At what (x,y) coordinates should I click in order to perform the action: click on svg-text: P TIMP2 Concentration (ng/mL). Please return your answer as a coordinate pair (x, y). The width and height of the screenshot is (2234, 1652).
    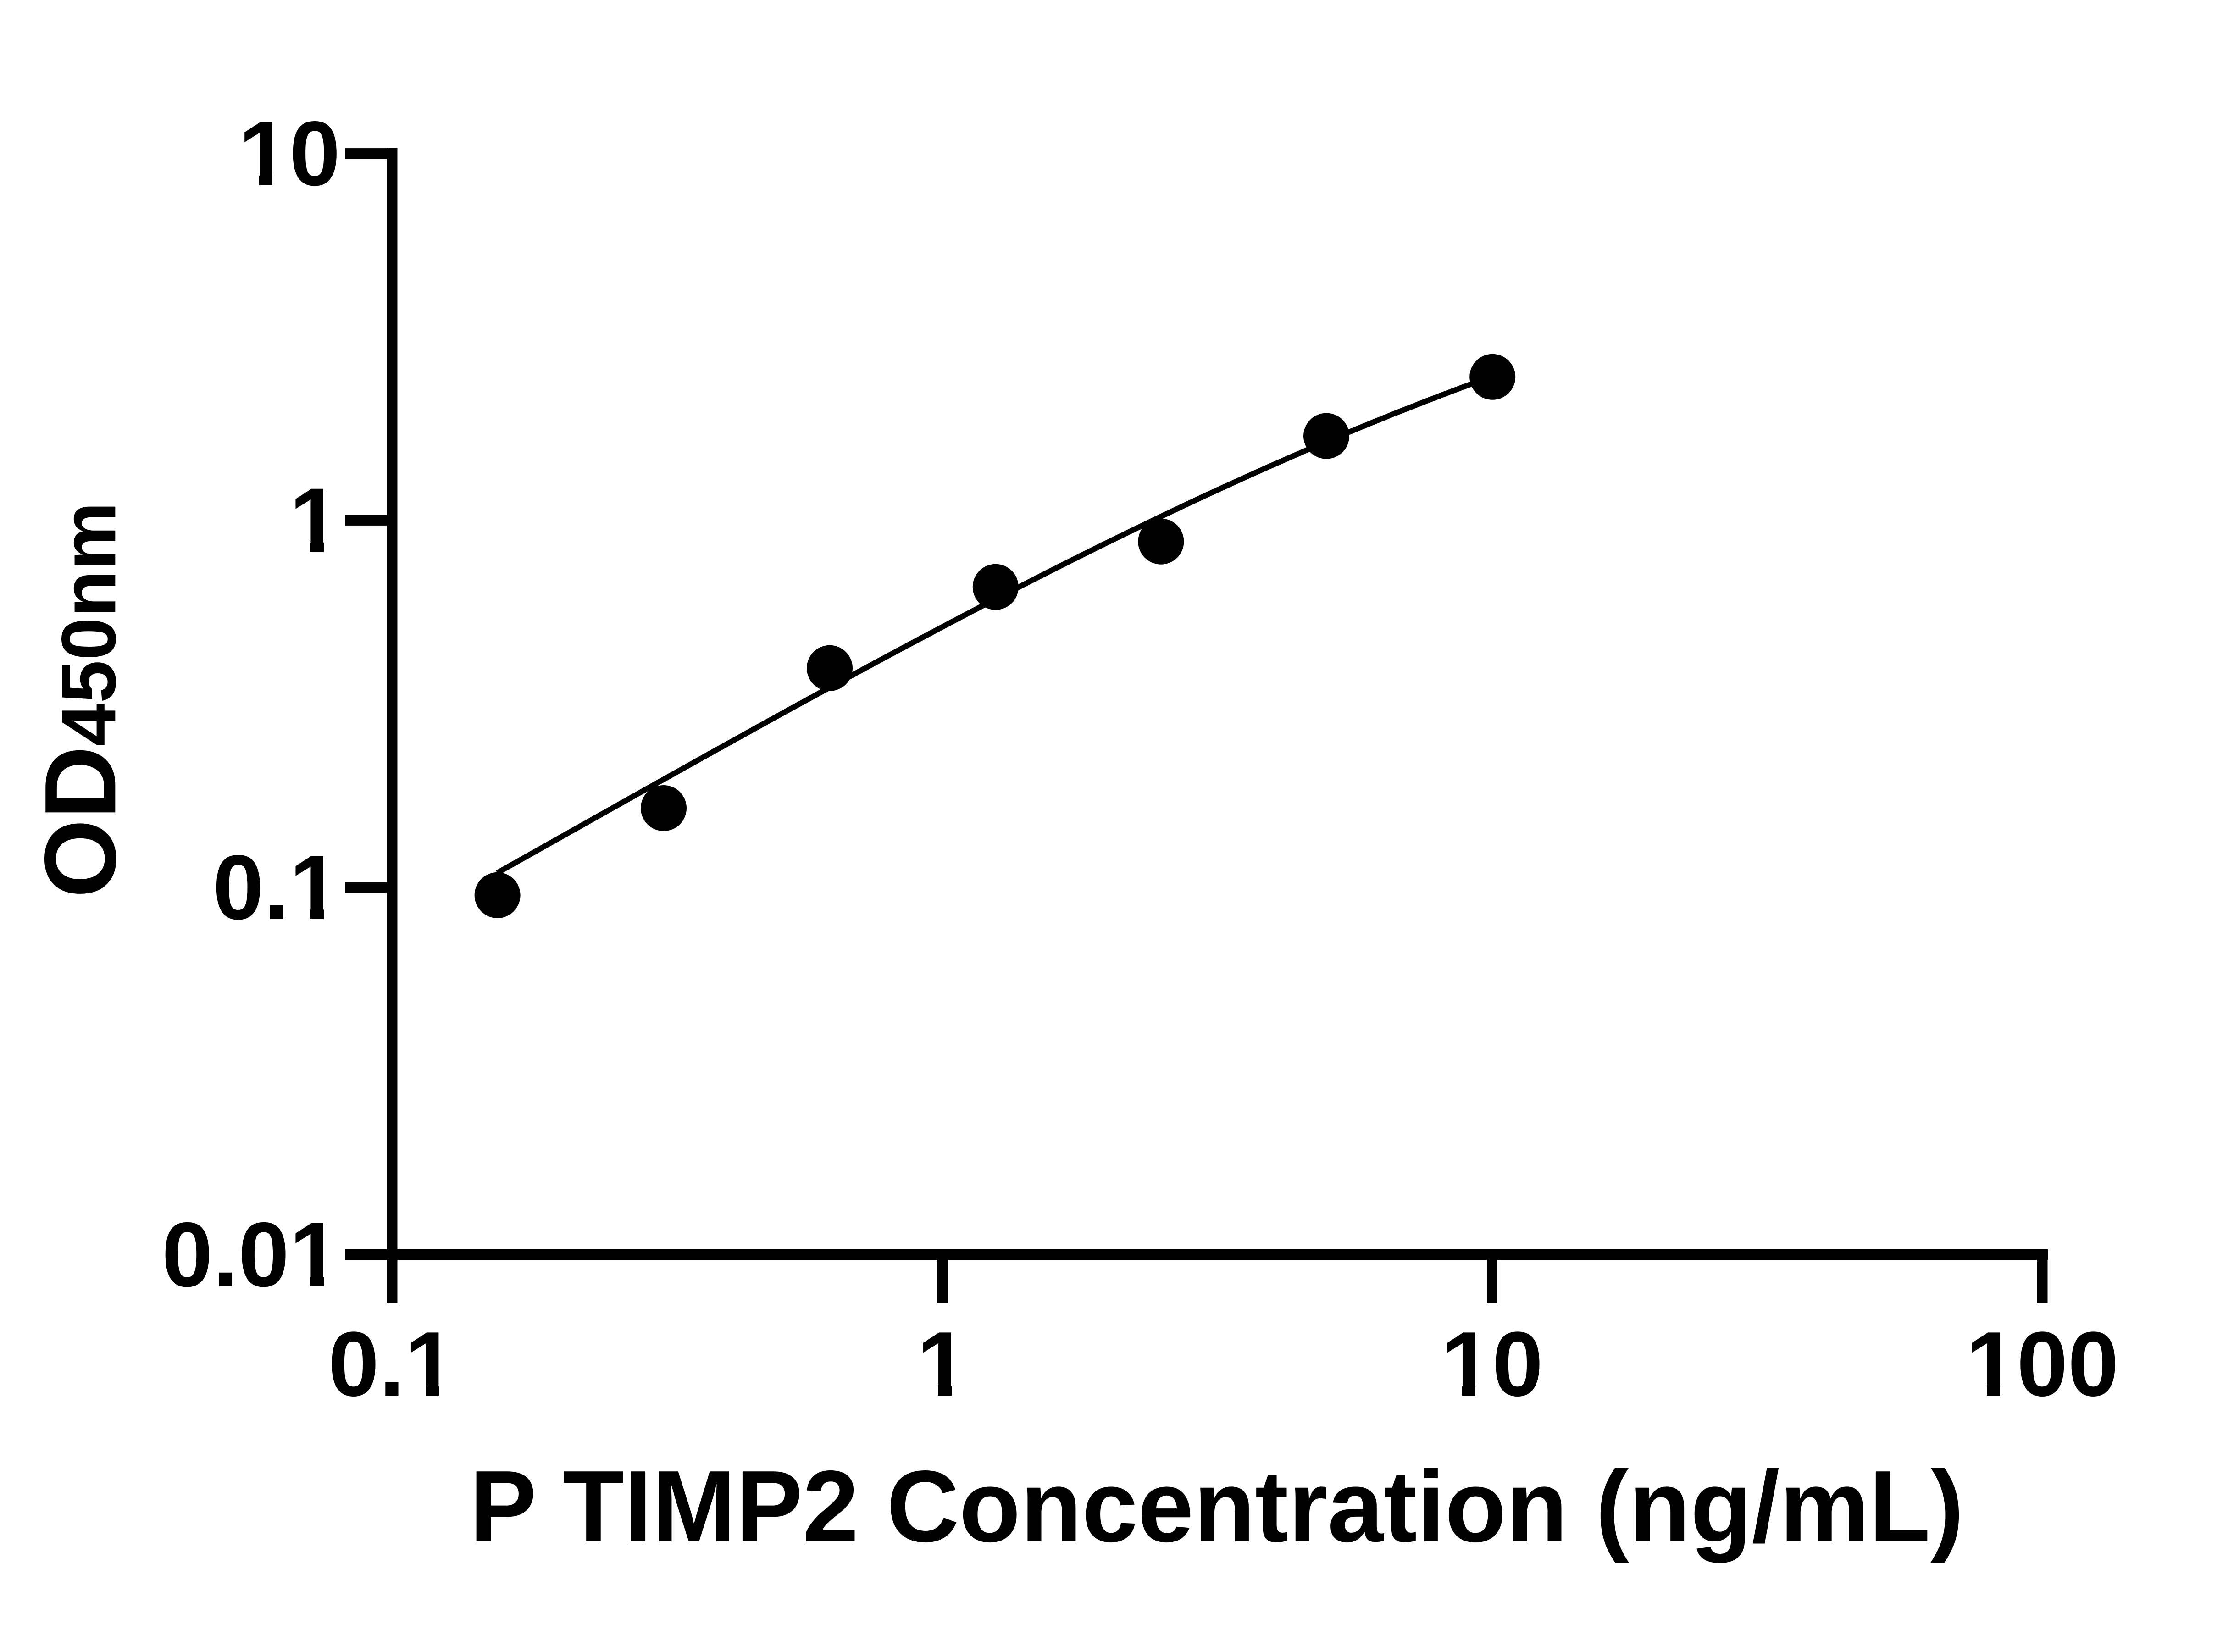
    Looking at the image, I should click on (1217, 1507).